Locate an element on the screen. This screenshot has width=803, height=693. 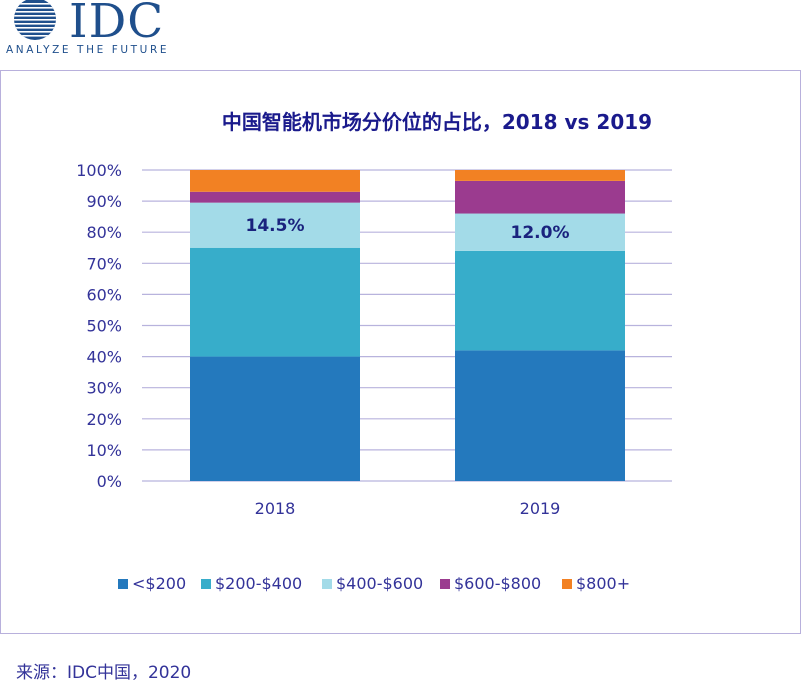
legend-label: $400-$600 is located at coordinates (379, 583).